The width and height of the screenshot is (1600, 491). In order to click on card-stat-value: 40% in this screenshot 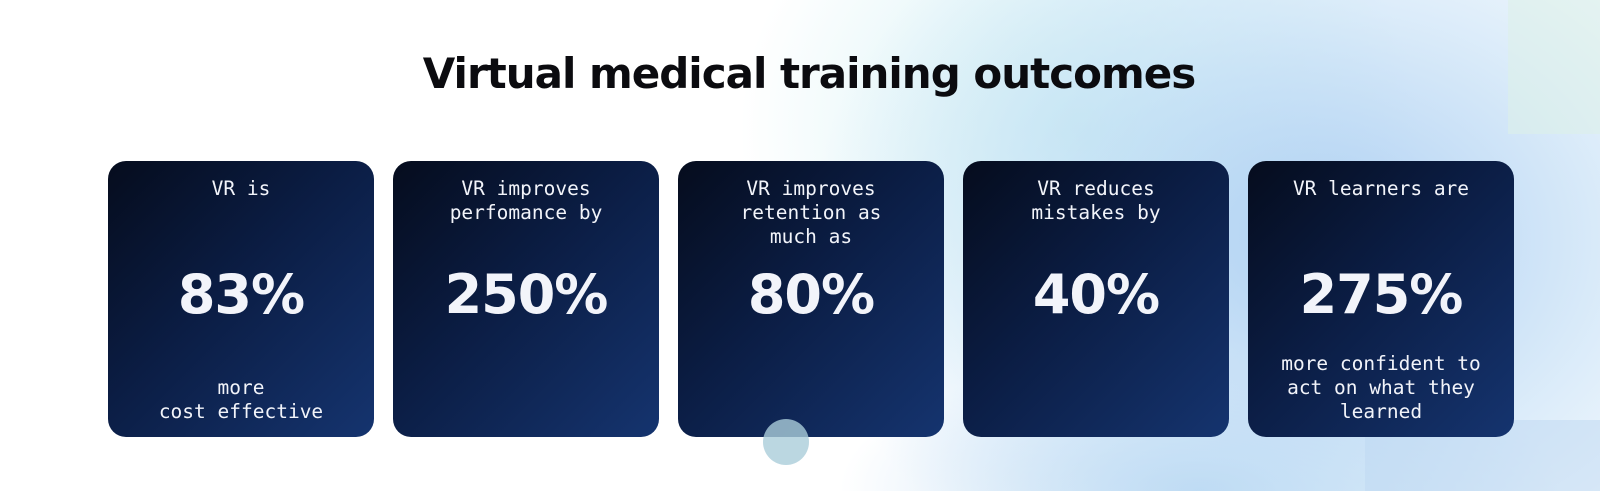, I will do `click(1096, 294)`.